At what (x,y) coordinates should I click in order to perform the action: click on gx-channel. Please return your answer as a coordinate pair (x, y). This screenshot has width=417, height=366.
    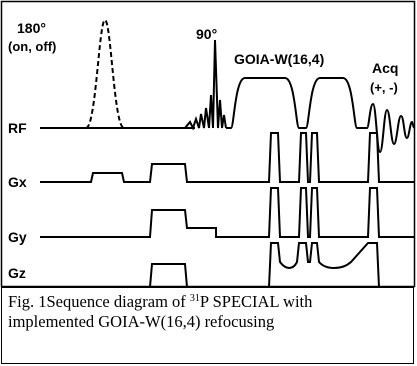
    Looking at the image, I should click on (227, 157).